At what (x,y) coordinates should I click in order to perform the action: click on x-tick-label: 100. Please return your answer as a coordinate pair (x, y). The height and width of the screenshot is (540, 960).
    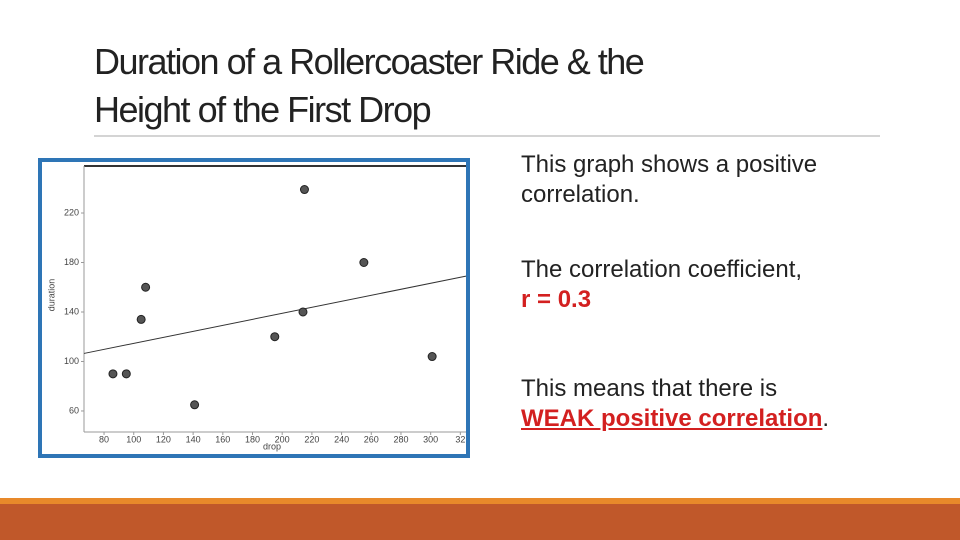
    Looking at the image, I should click on (133, 439).